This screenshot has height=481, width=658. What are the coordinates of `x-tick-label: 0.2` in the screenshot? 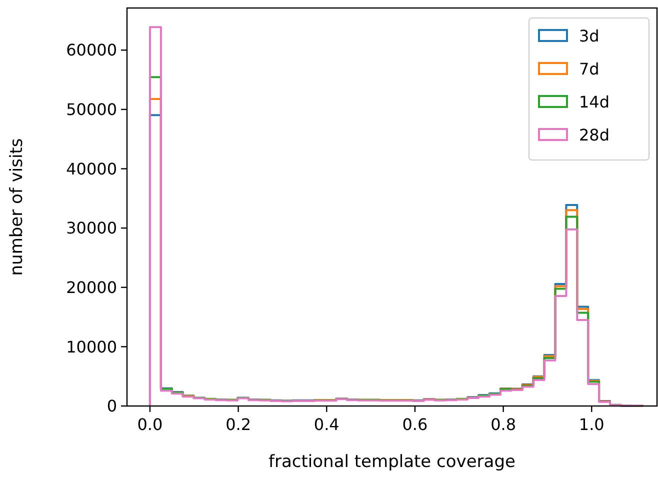 It's located at (239, 424).